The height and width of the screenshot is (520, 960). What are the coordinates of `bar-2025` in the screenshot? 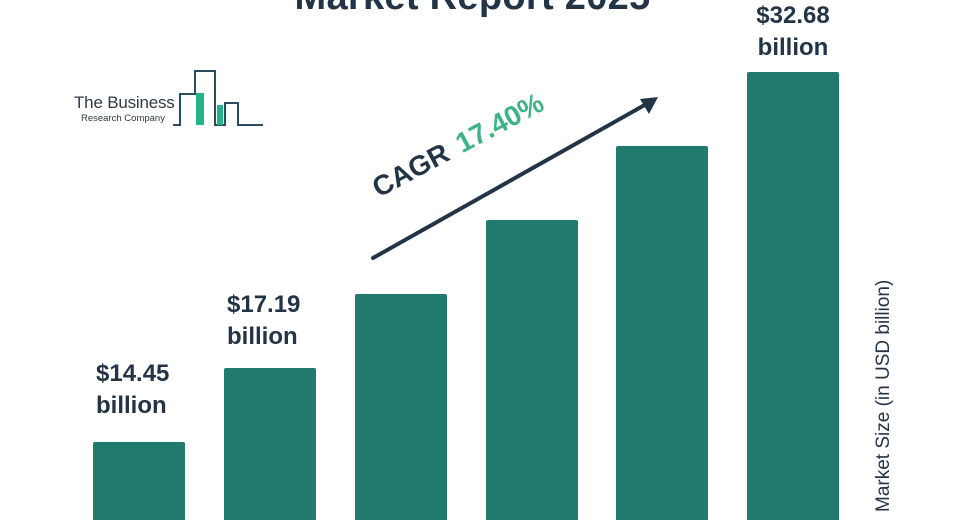 It's located at (270, 444).